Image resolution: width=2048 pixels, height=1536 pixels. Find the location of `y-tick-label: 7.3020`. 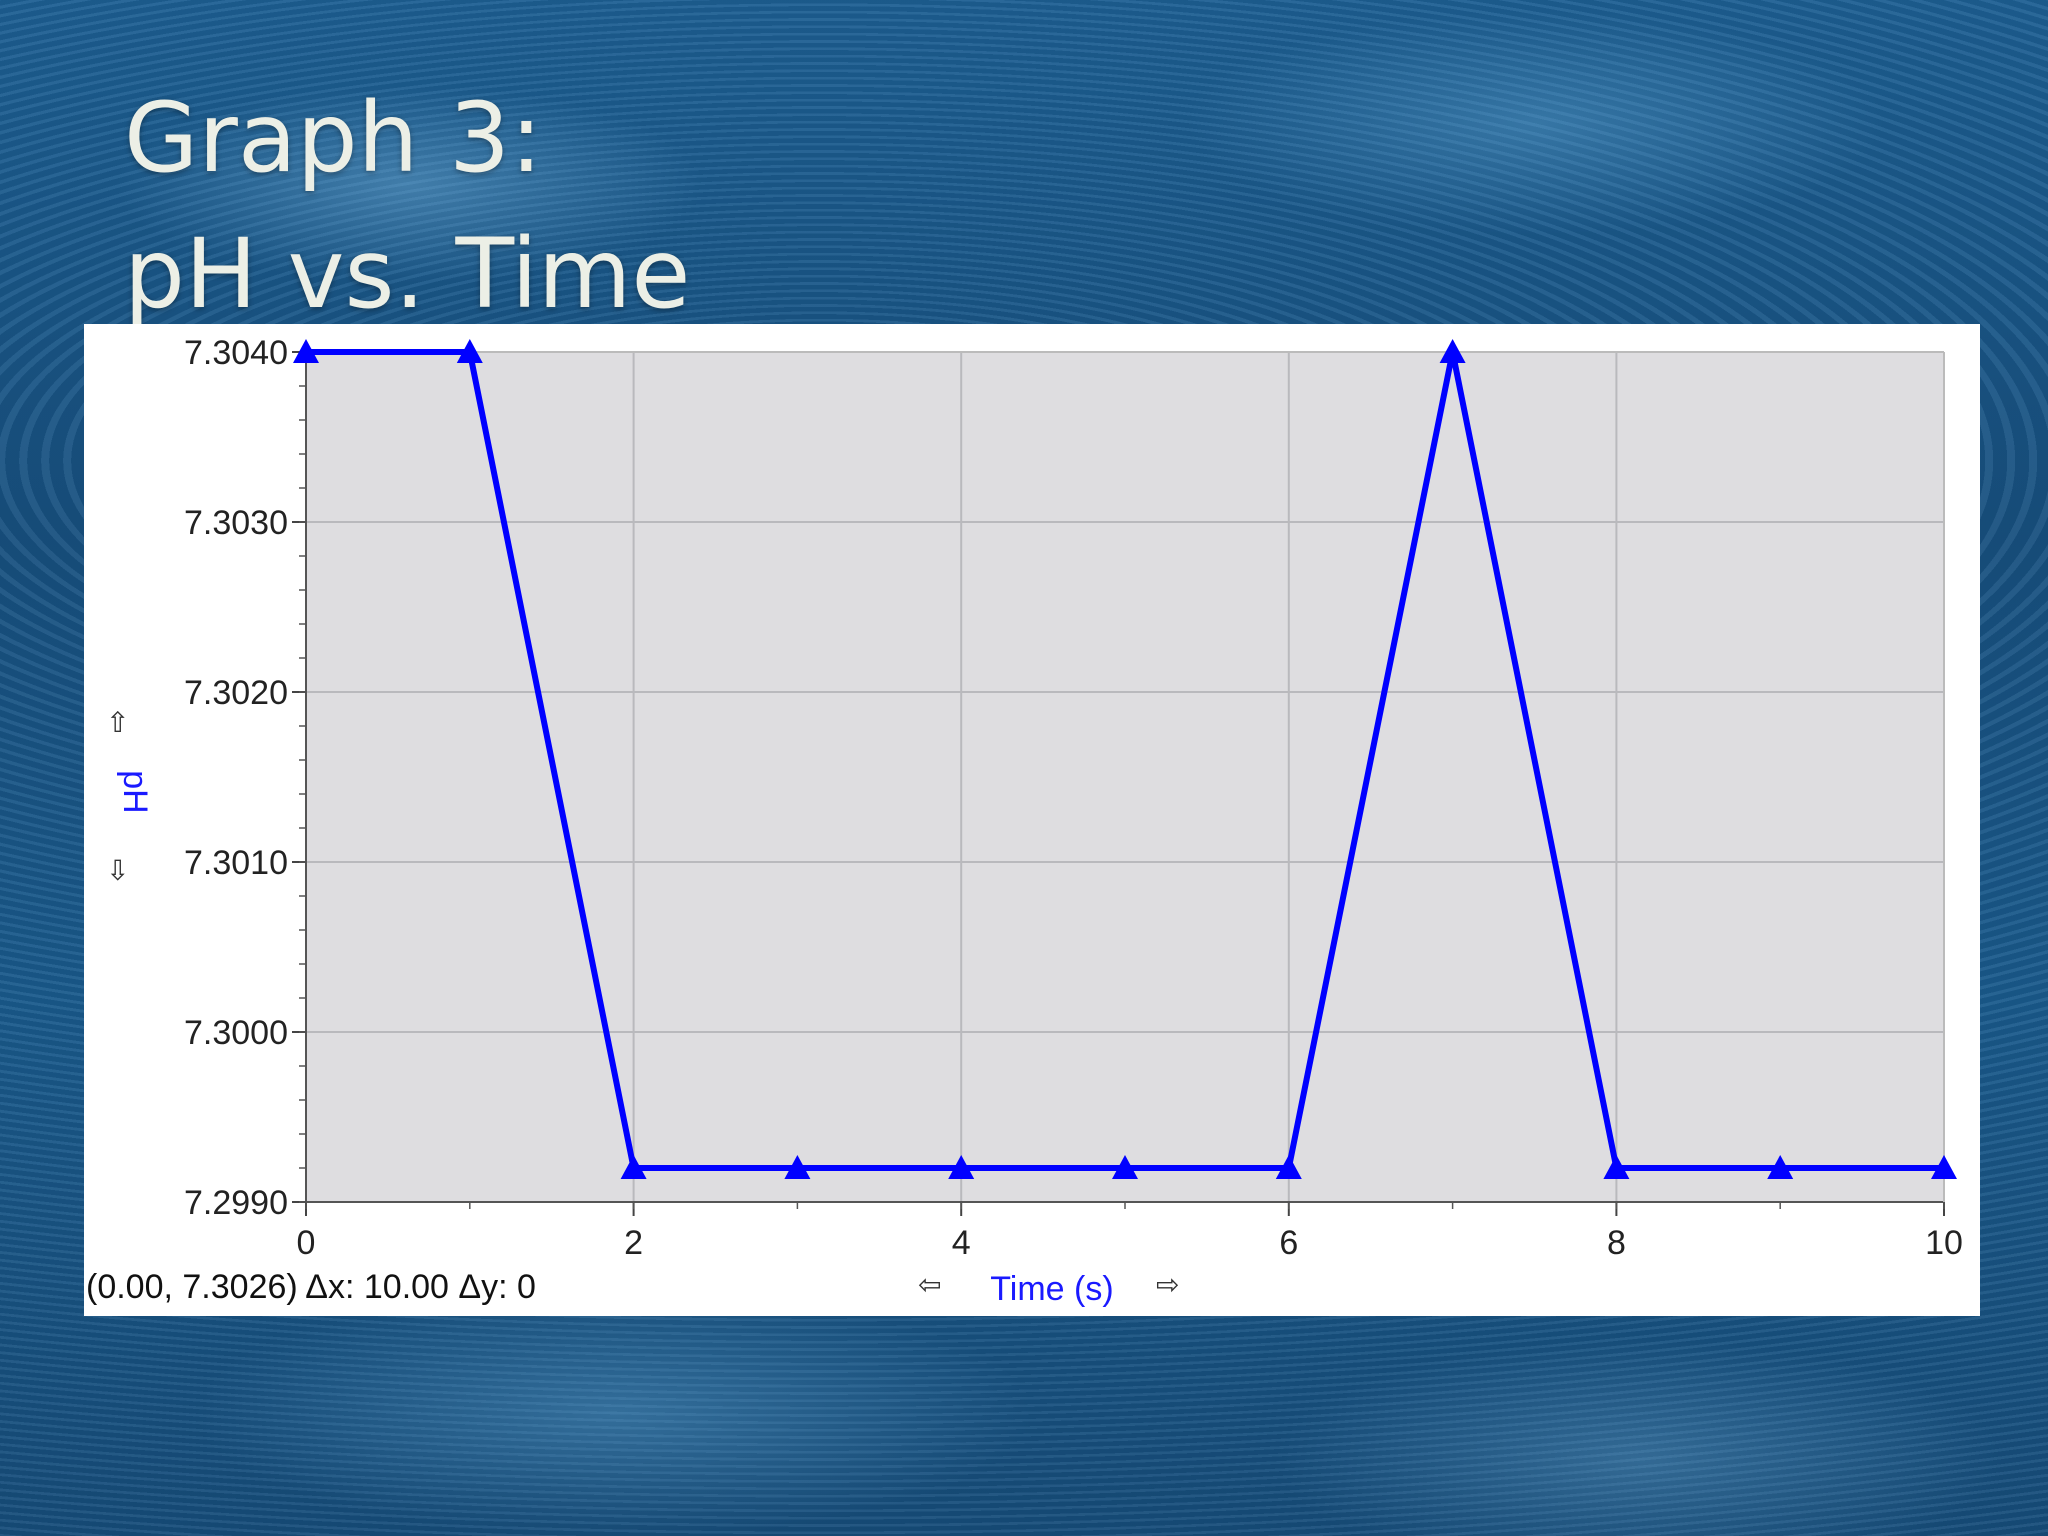

y-tick-label: 7.3020 is located at coordinates (236, 693).